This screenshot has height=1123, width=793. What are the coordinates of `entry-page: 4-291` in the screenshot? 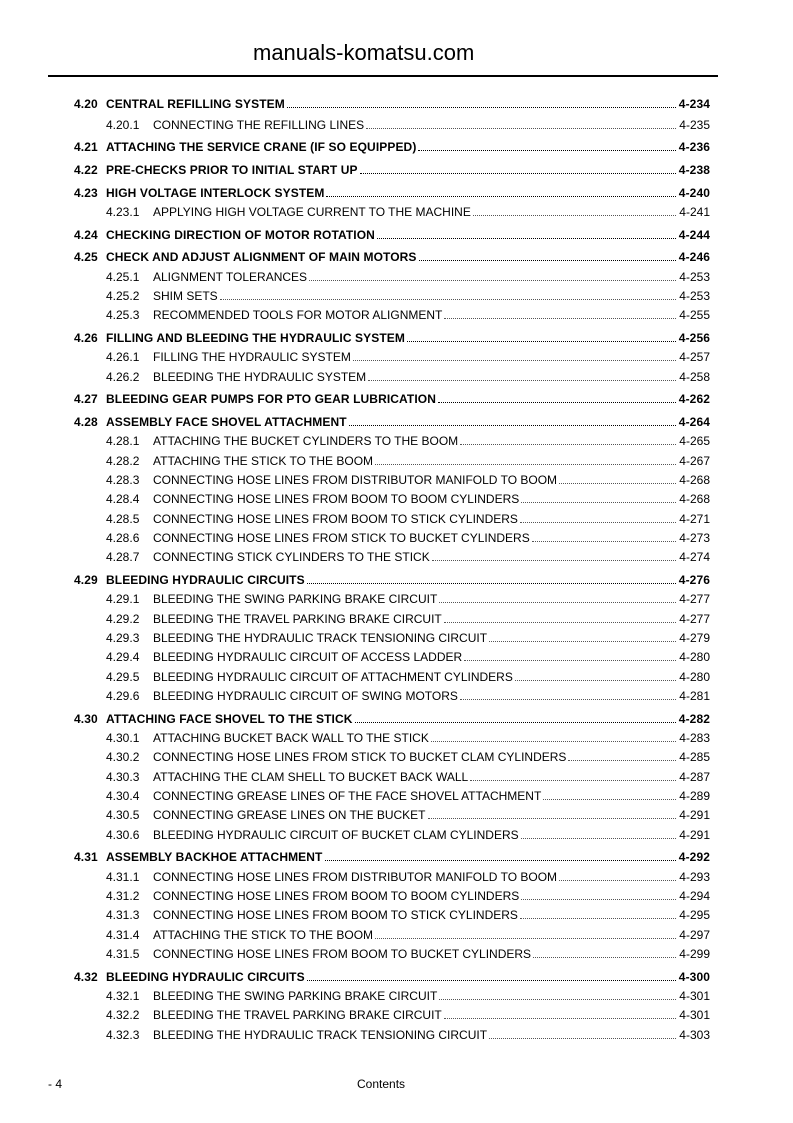 It's located at (694, 815).